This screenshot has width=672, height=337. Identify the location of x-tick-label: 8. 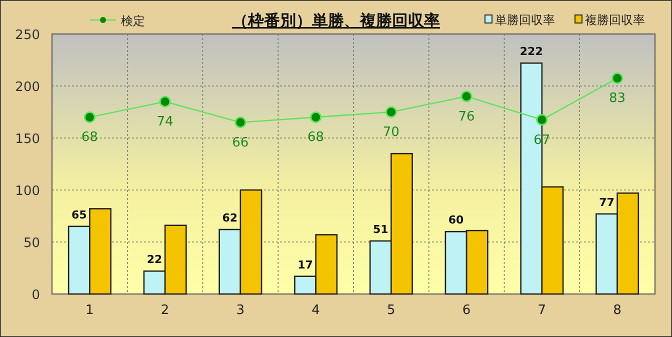
(617, 310).